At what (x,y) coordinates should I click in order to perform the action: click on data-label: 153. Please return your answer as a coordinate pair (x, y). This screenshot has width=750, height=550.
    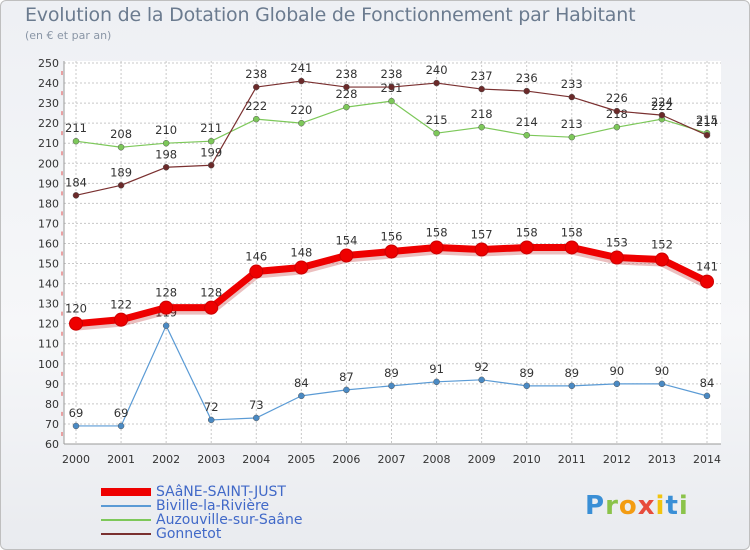
    Looking at the image, I should click on (617, 243).